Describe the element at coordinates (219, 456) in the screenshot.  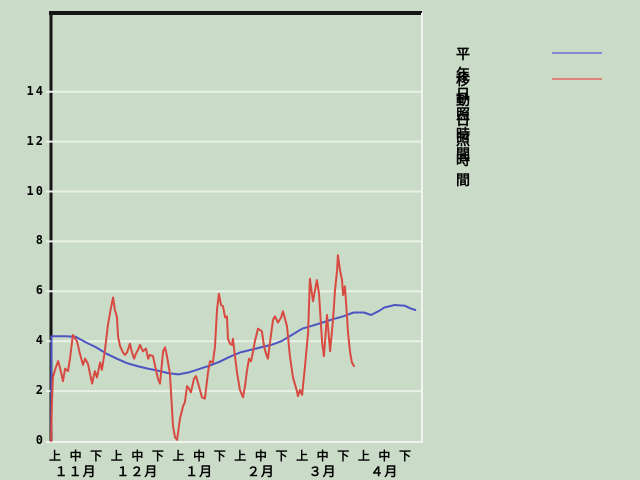
I see `x-axis-period-label-8: 下` at that location.